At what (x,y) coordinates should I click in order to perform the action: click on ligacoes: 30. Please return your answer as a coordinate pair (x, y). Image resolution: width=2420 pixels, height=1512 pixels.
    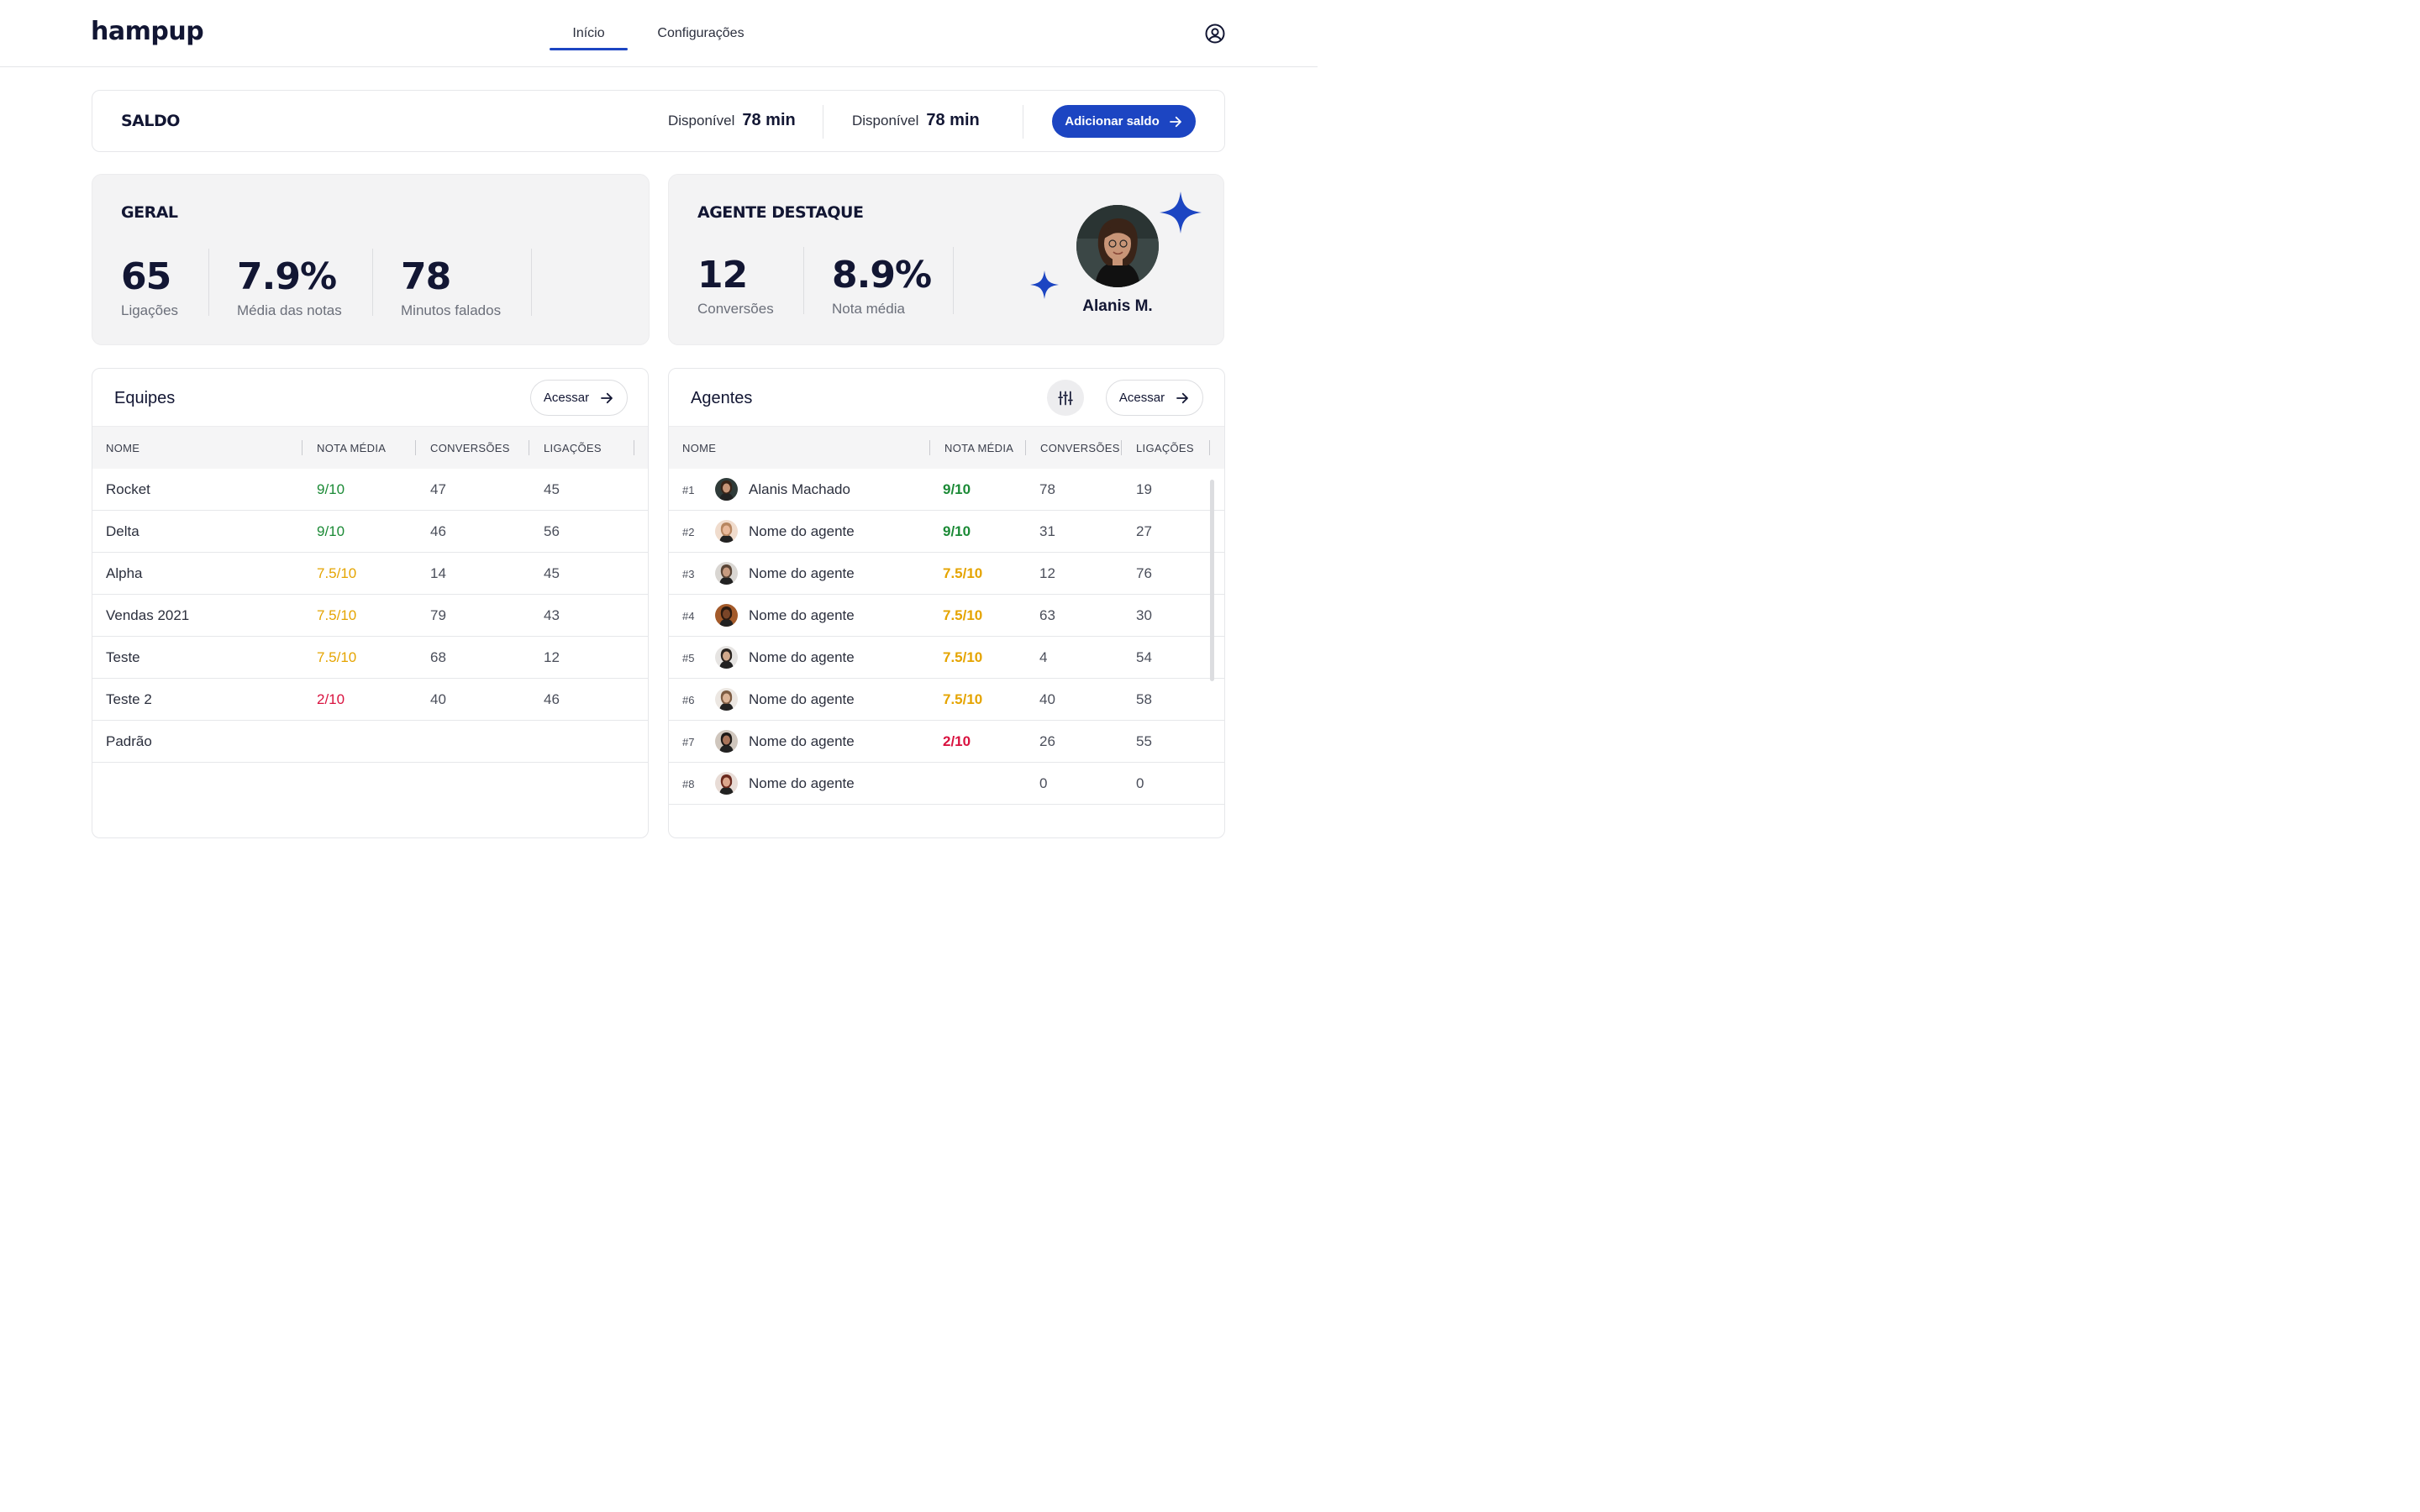
    Looking at the image, I should click on (1144, 615).